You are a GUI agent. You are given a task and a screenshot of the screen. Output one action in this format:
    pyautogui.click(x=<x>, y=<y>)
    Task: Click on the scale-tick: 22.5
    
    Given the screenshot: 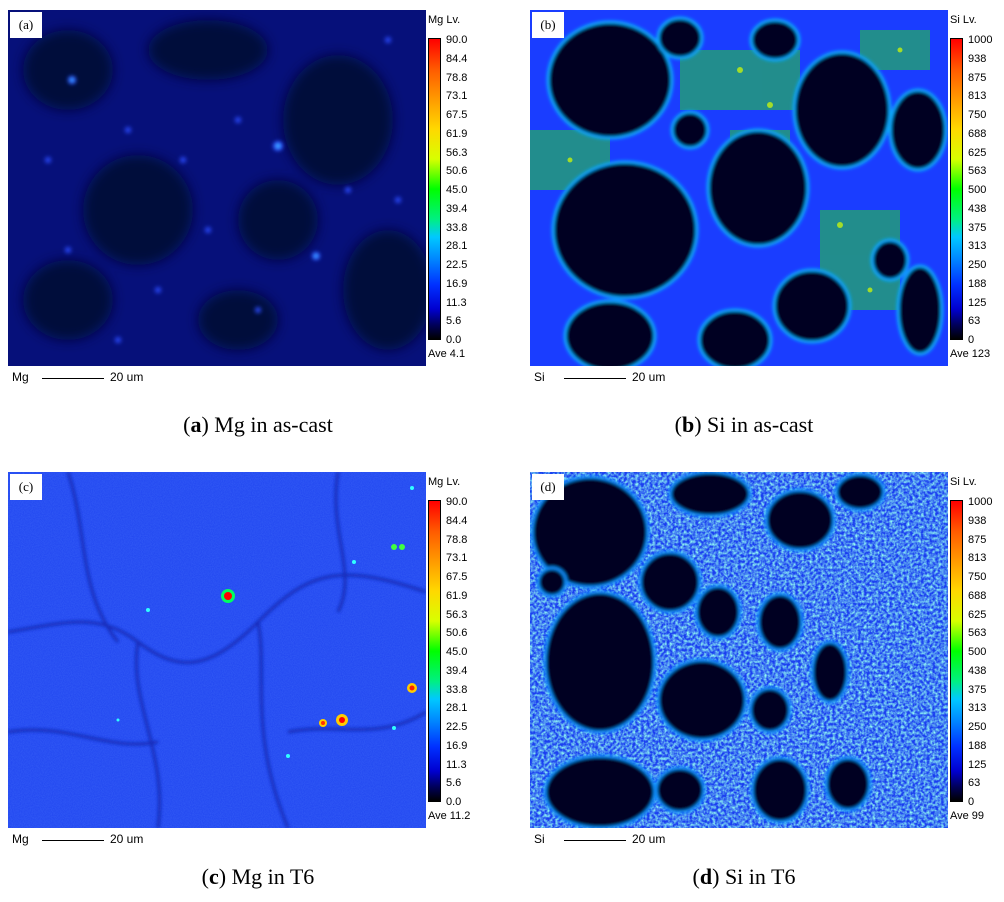 What is the action you would take?
    pyautogui.click(x=457, y=727)
    